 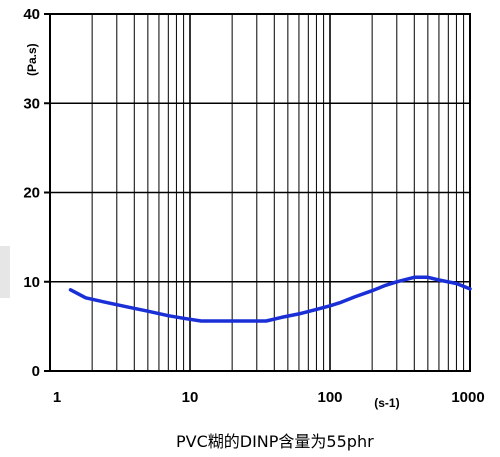 I want to click on side-tab, so click(x=5, y=272).